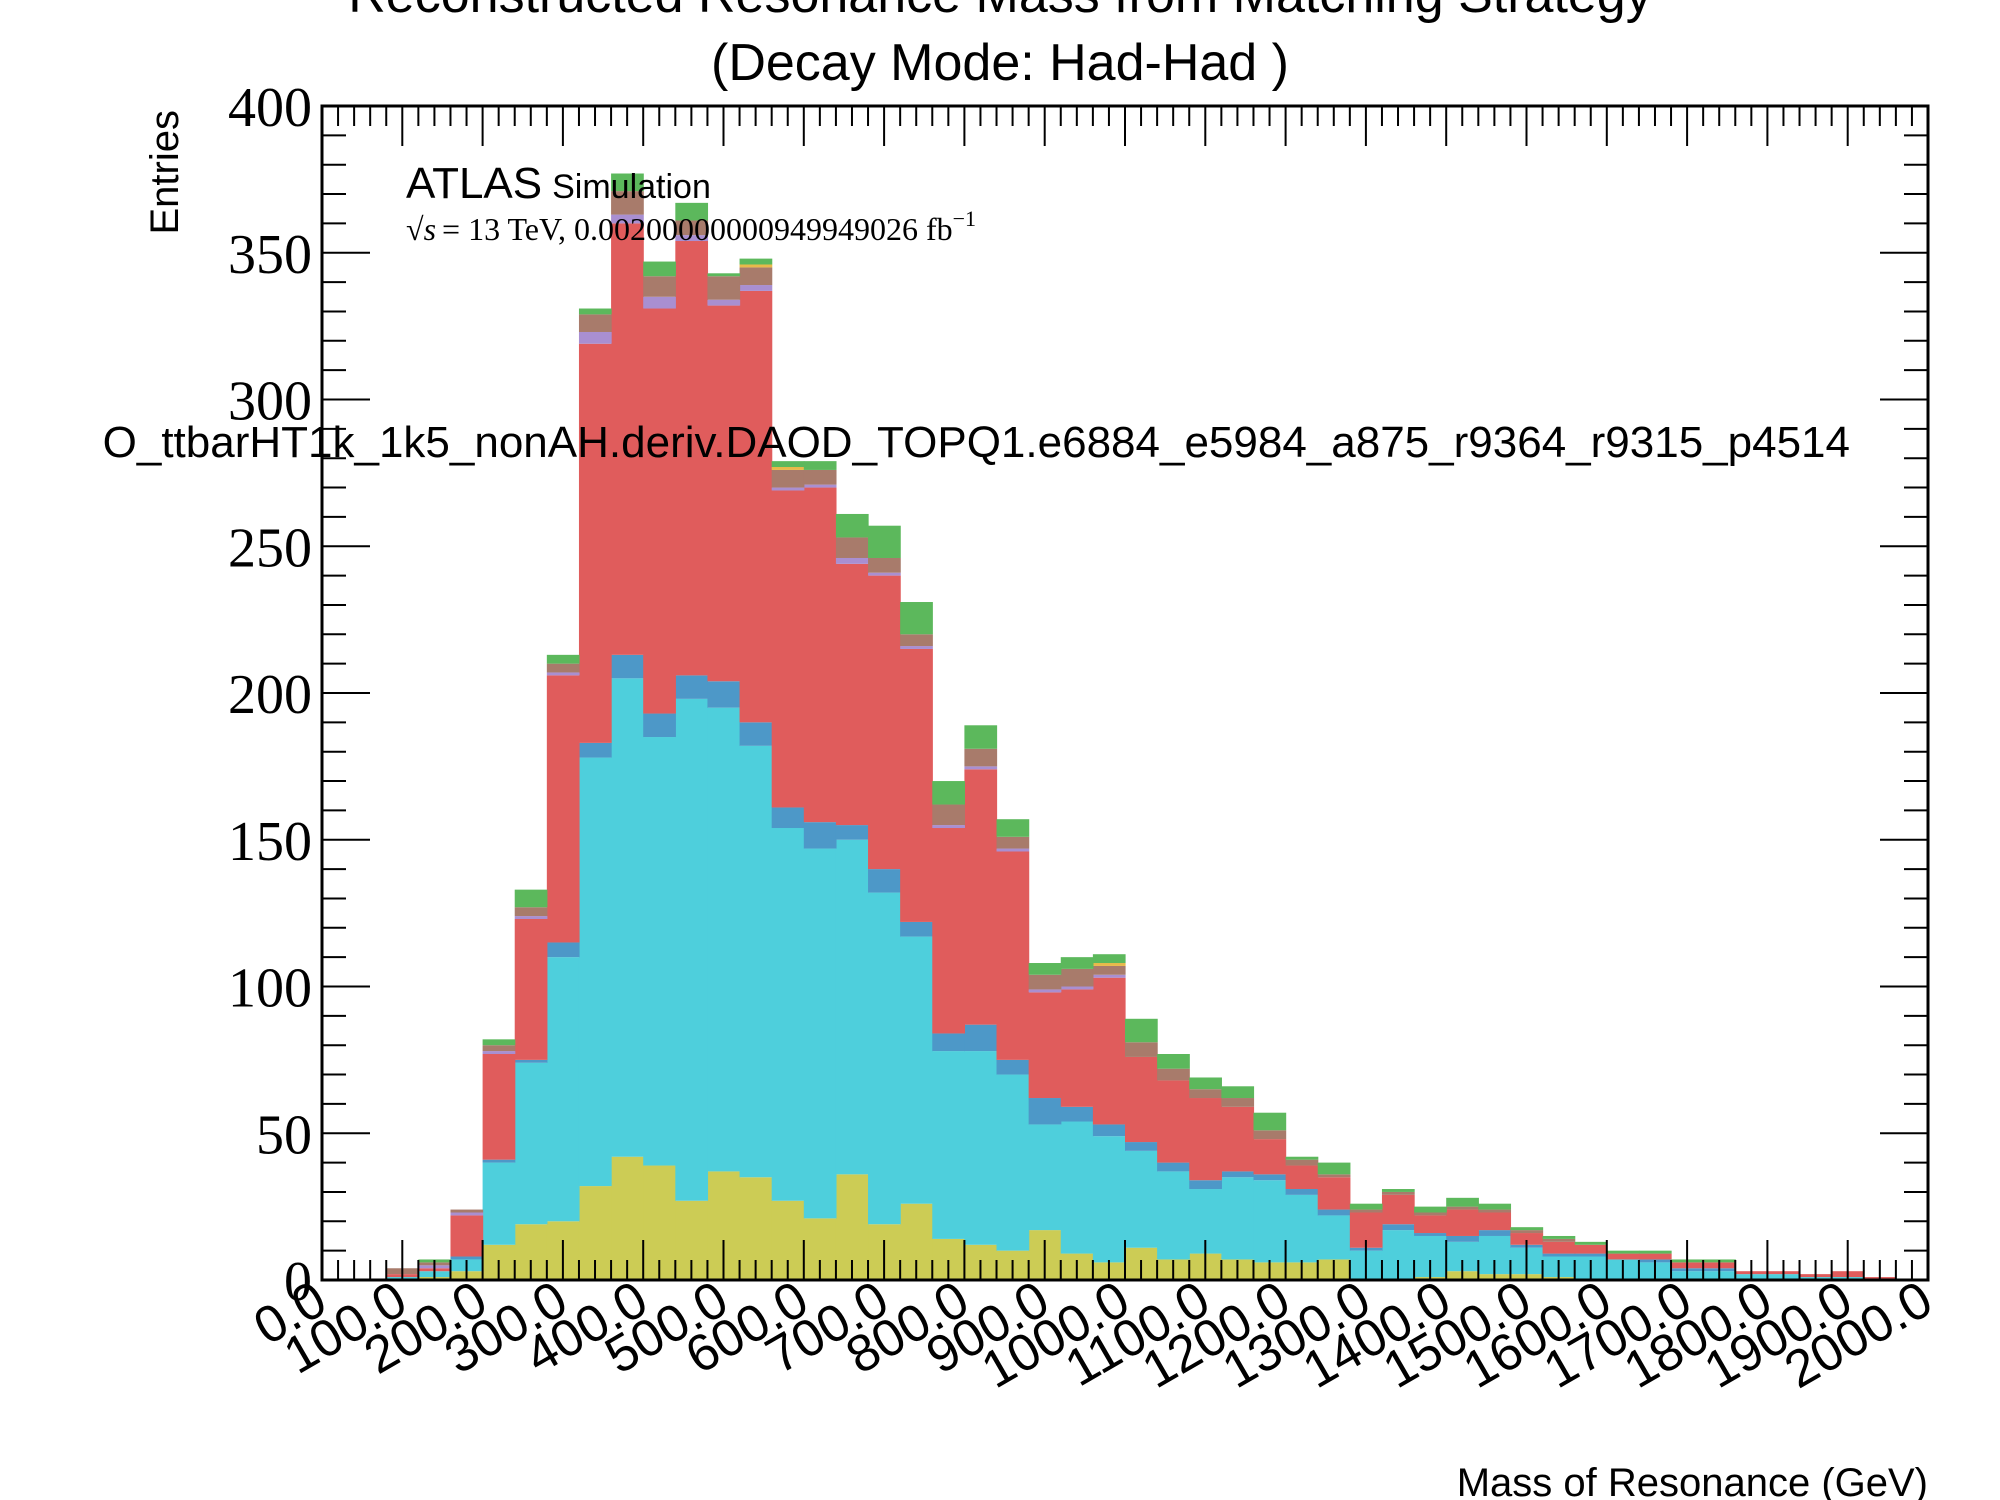 This screenshot has height=1500, width=2000. I want to click on bar-s4-b11, so click(692, 238).